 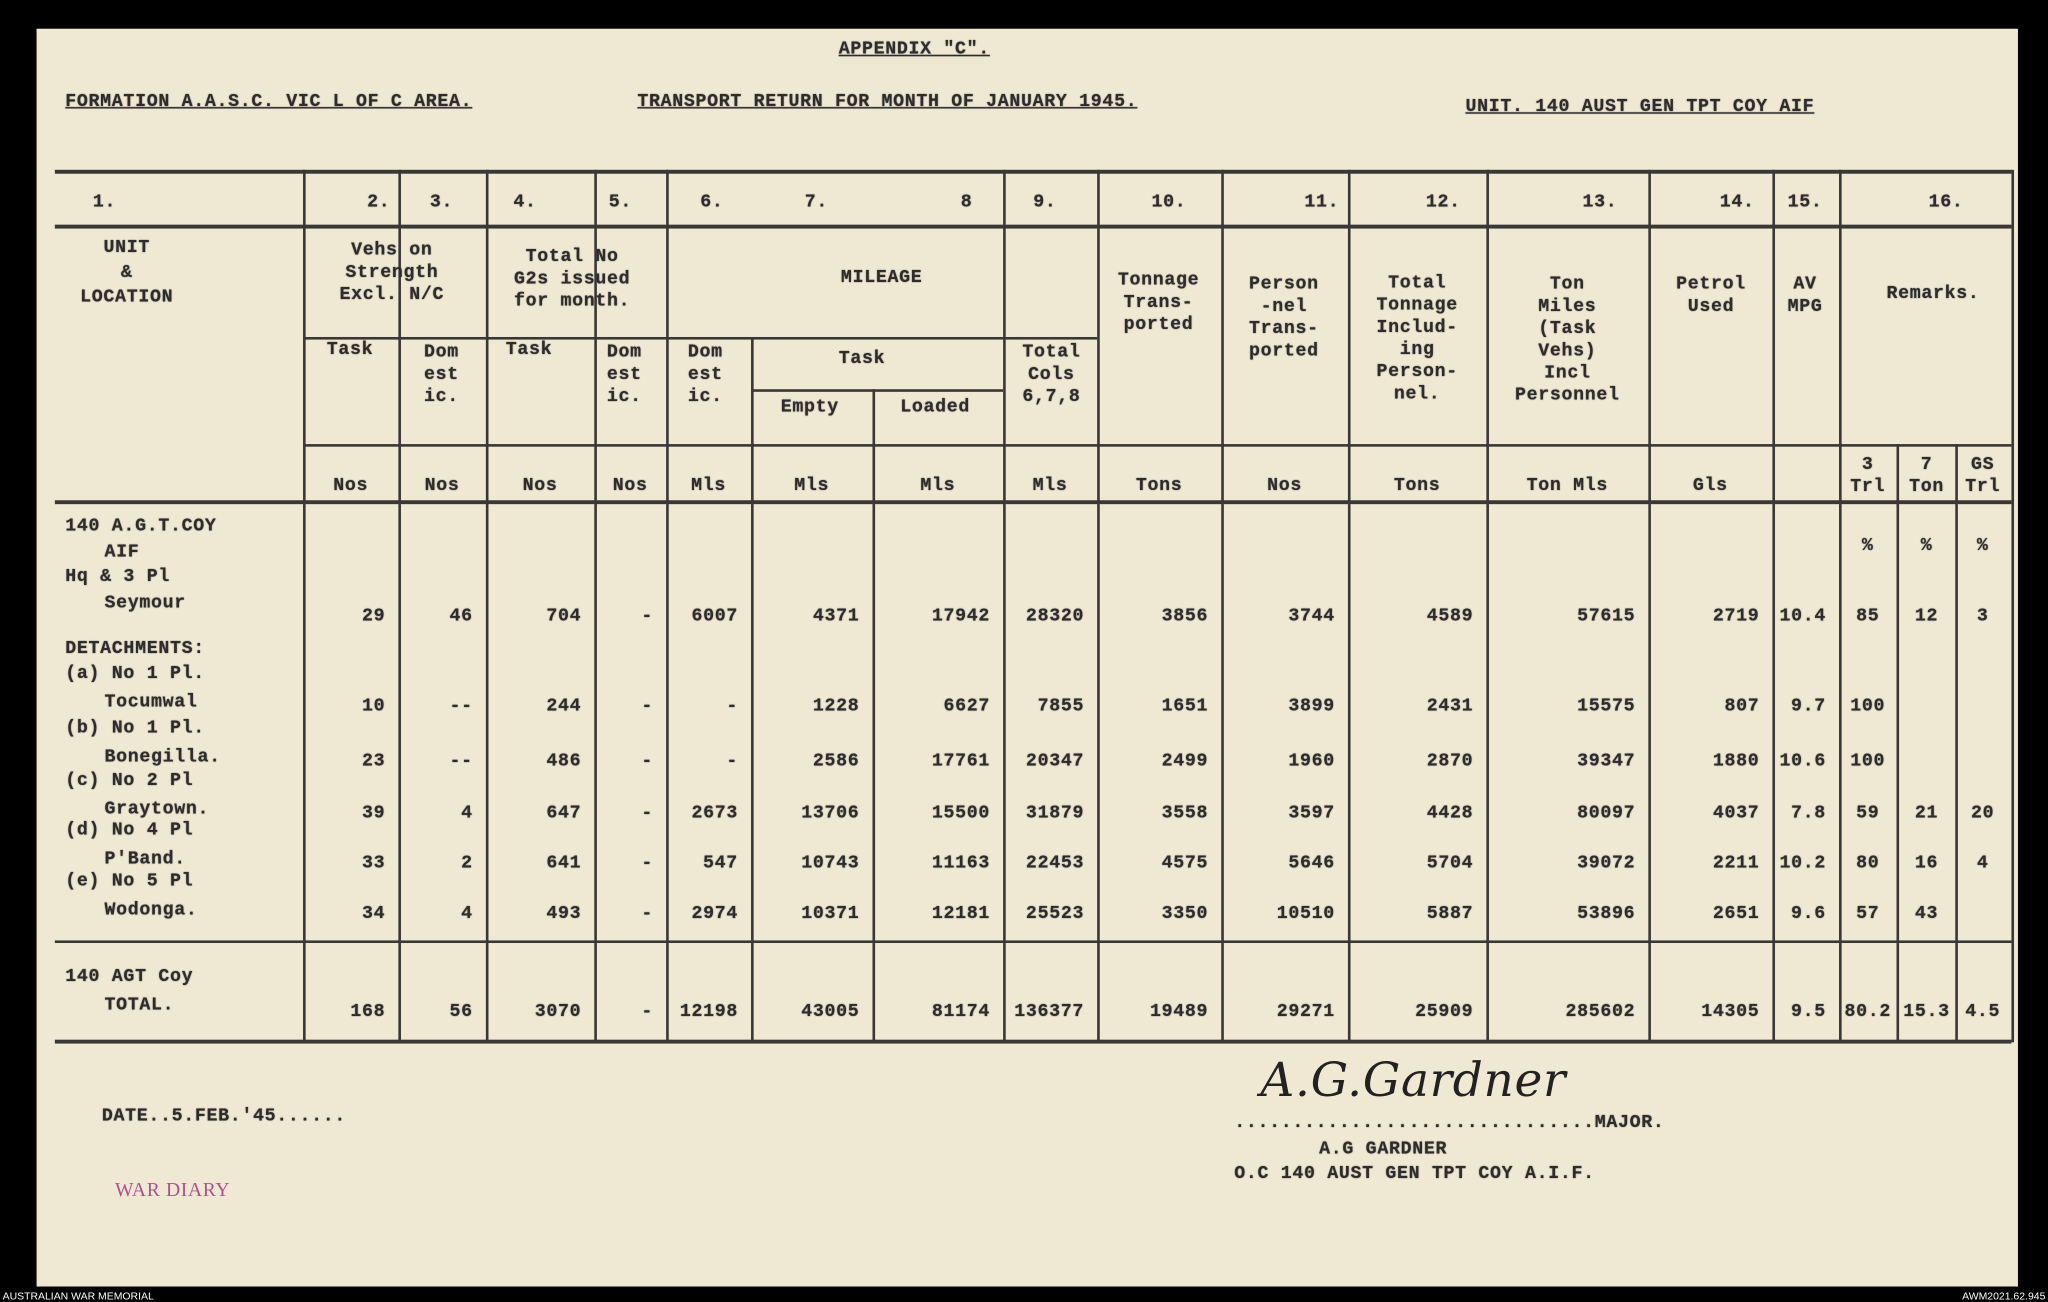 What do you see at coordinates (1055, 863) in the screenshot?
I see `cell-value: 22453` at bounding box center [1055, 863].